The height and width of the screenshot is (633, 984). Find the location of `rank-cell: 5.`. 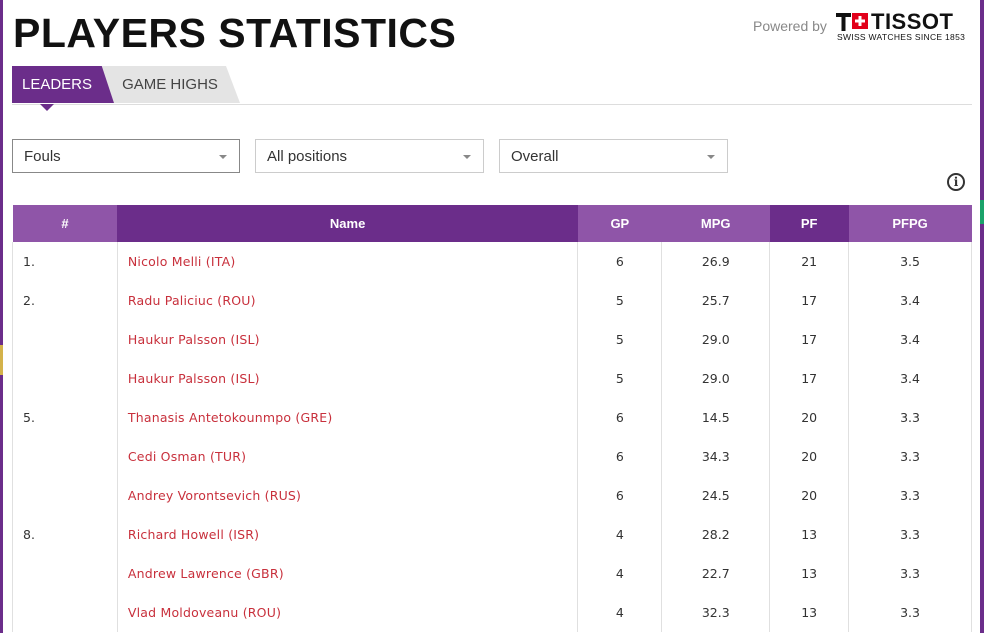

rank-cell: 5. is located at coordinates (65, 417).